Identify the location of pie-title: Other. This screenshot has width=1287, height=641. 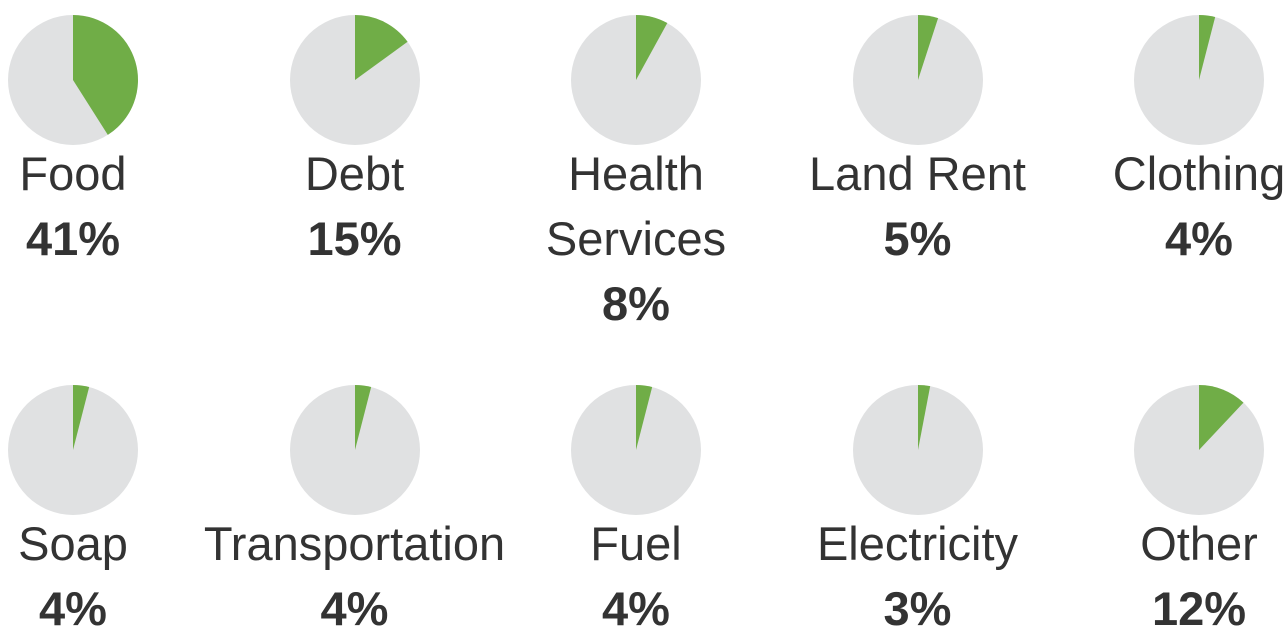
(1199, 543).